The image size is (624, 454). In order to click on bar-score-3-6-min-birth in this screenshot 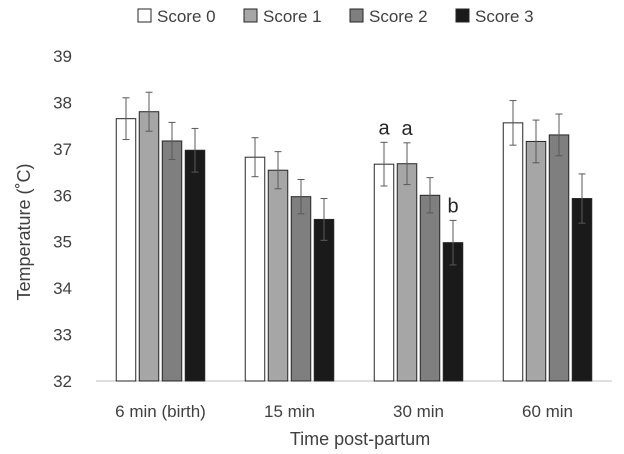, I will do `click(195, 265)`.